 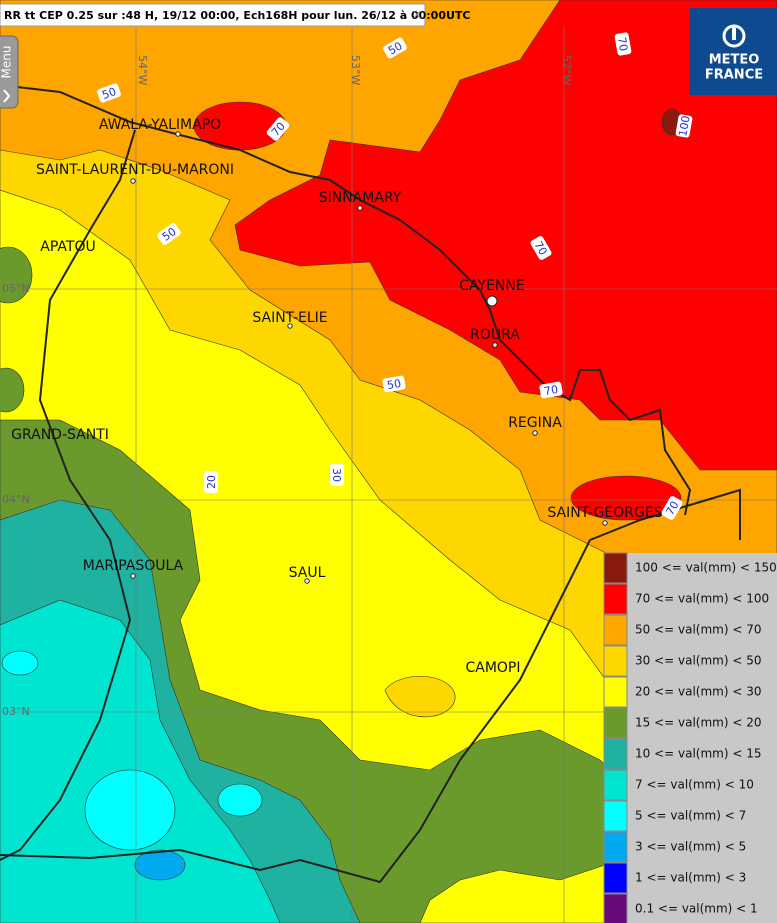 What do you see at coordinates (734, 60) in the screenshot?
I see `logo-text: METEO` at bounding box center [734, 60].